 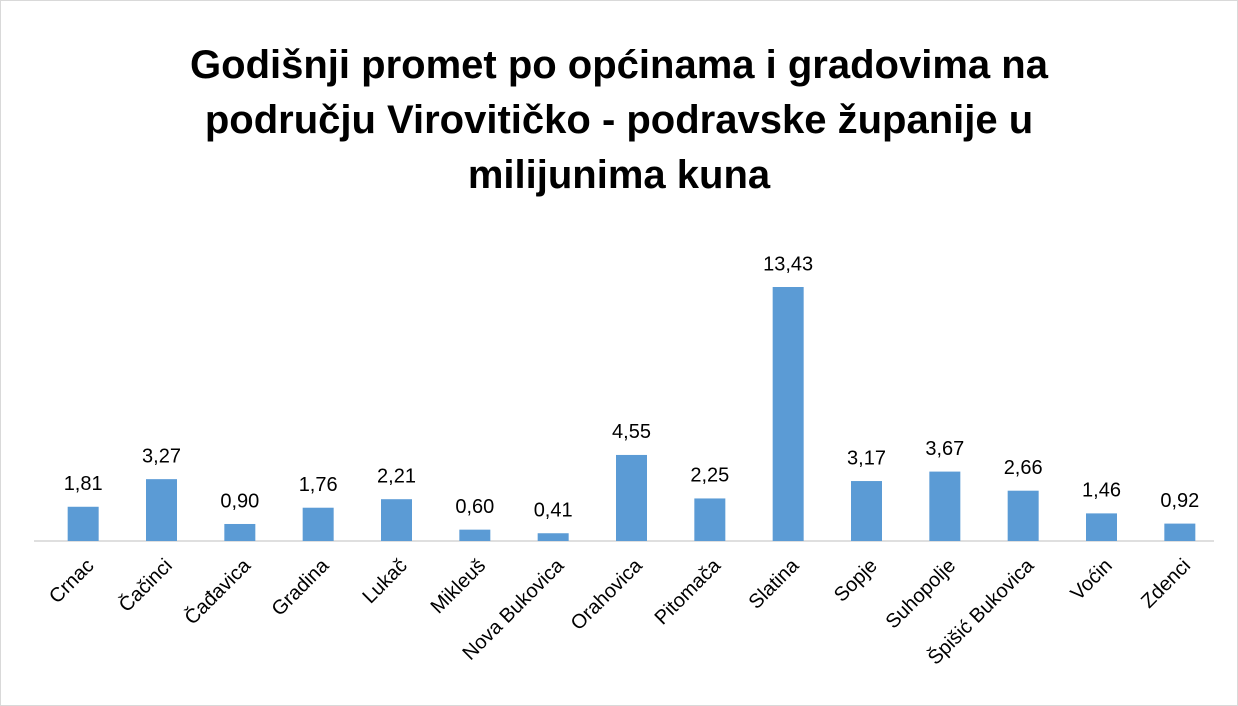 I want to click on x-tick-label: Gradina, so click(x=301, y=587).